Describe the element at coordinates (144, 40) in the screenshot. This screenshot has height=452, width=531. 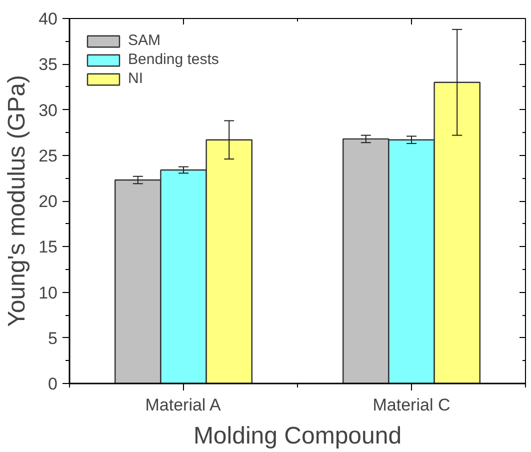
I see `legend-label: SAM` at that location.